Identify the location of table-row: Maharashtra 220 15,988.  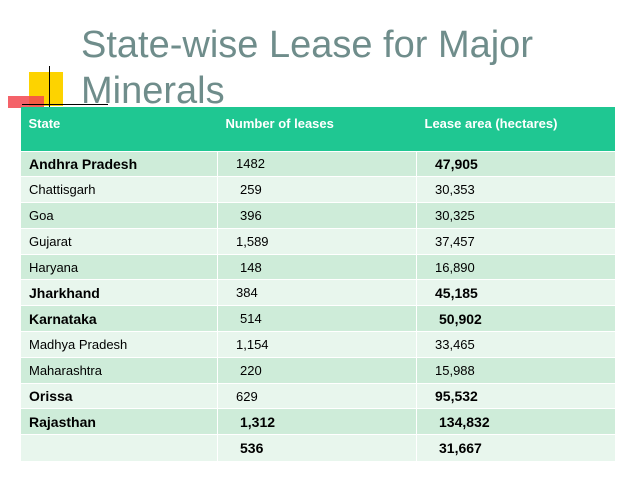
(317, 370).